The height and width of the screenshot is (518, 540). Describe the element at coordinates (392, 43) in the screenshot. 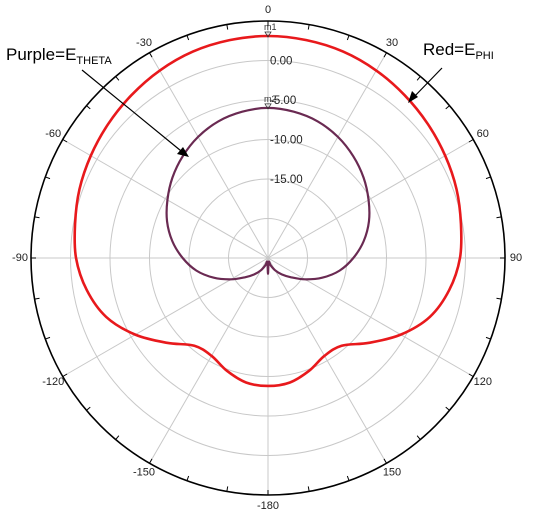

I see `angle-tick-label: 30` at that location.